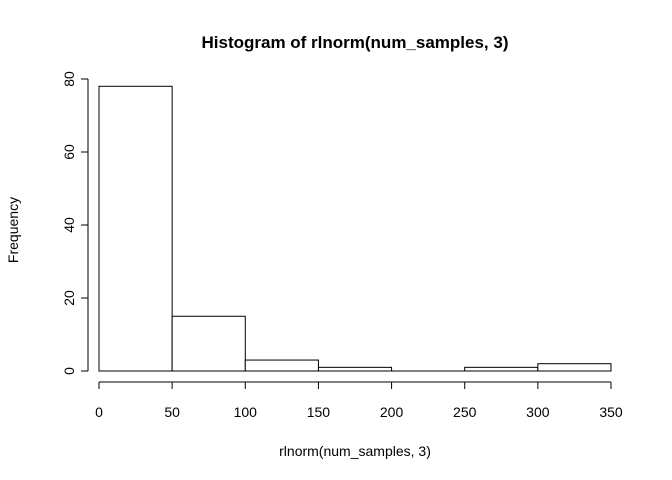 The width and height of the screenshot is (672, 480). What do you see at coordinates (99, 412) in the screenshot?
I see `x-tick-label-0: 0` at bounding box center [99, 412].